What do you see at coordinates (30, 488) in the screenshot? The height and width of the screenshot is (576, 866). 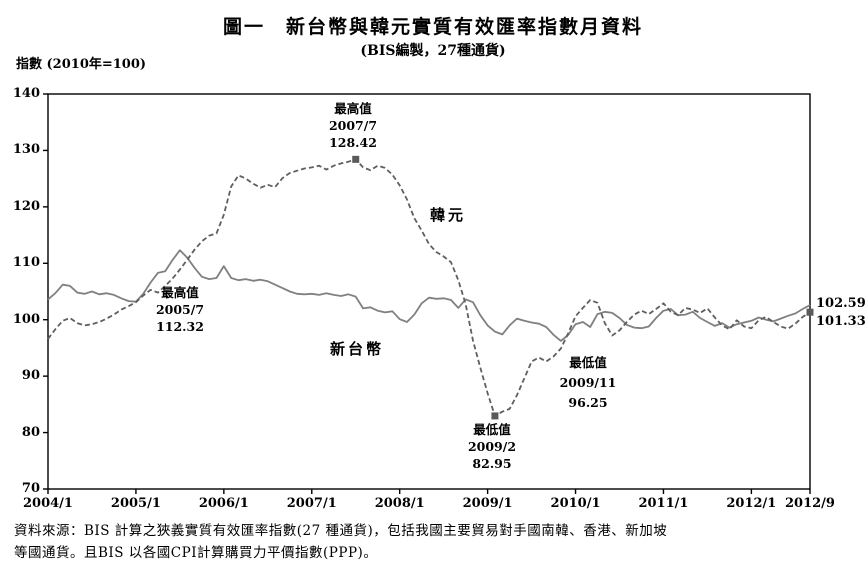 I see `y-tick-label: 70` at bounding box center [30, 488].